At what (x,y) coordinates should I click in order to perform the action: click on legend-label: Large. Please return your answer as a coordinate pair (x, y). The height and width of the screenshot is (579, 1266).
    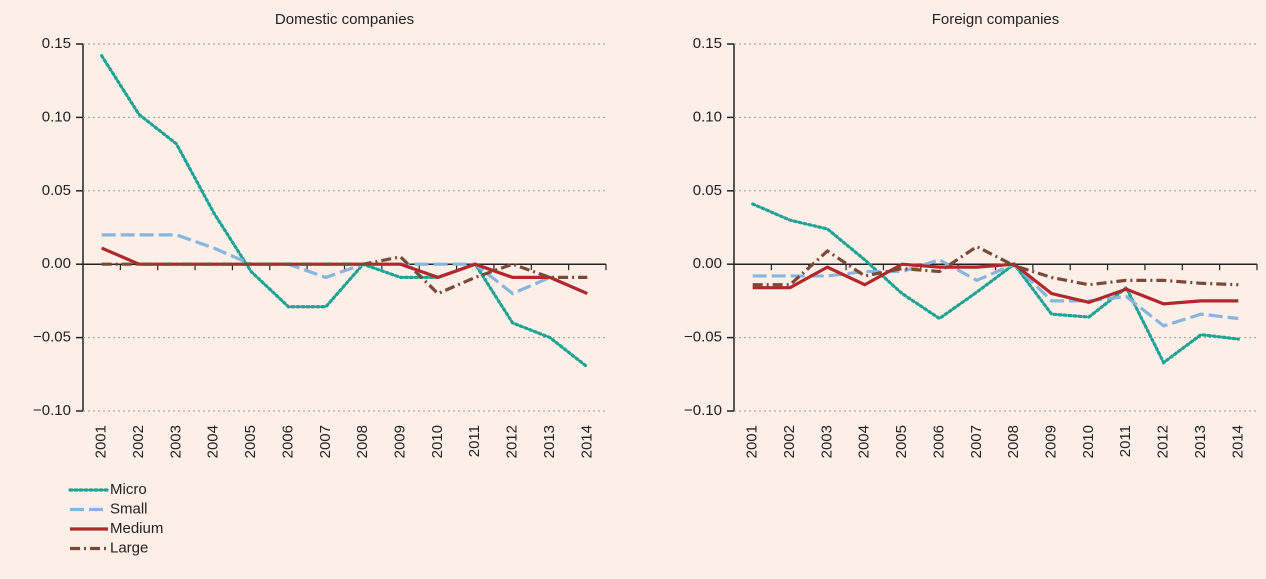
    Looking at the image, I should click on (129, 547).